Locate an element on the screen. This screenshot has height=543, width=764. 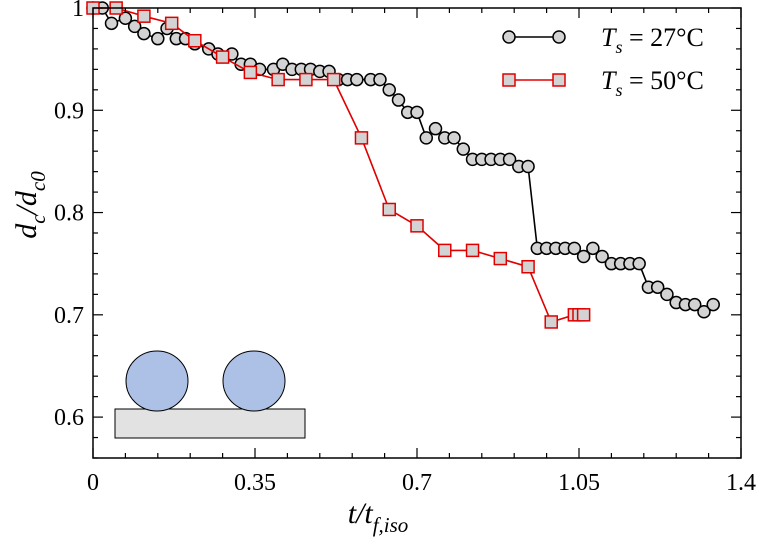
substrate is located at coordinates (210, 423).